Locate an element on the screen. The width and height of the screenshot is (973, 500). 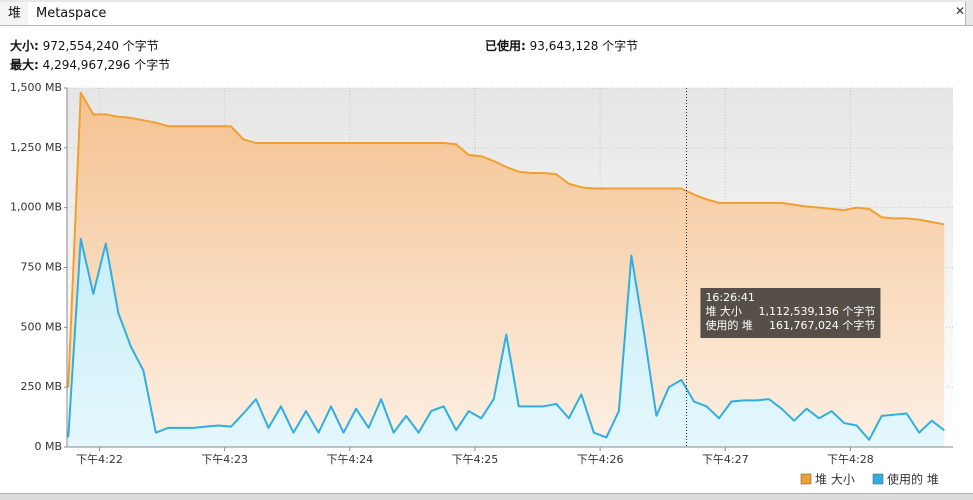
y-tick-label: 1,000 MB is located at coordinates (36, 207).